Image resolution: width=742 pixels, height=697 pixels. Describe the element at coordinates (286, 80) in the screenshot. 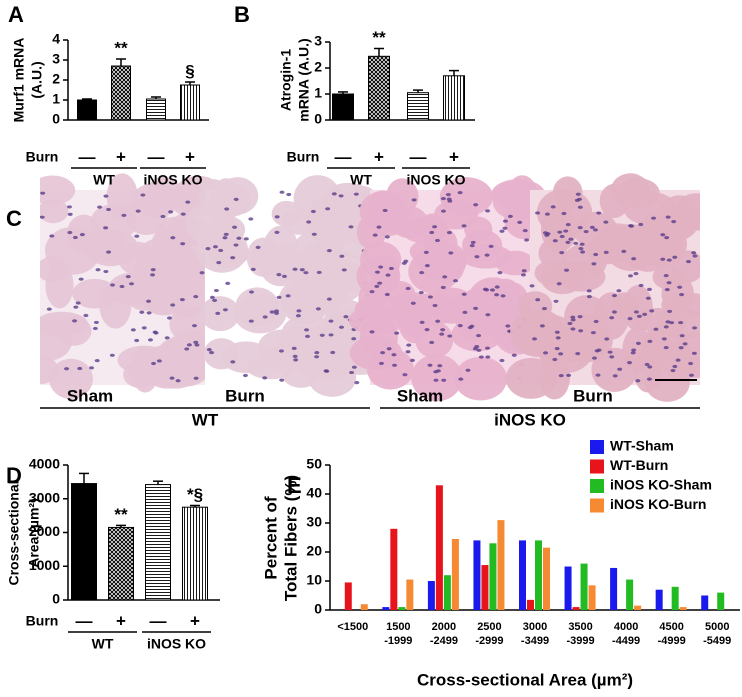

I see `y-axis-label: Atrogin-1` at that location.